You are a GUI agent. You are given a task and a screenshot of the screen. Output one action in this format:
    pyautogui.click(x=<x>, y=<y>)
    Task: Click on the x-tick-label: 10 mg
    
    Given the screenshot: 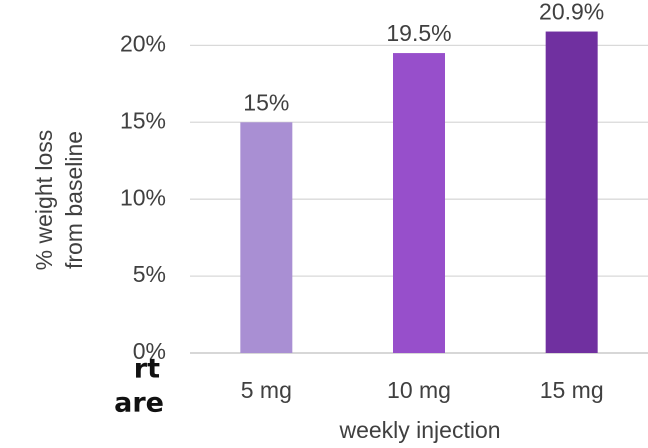 What is the action you would take?
    pyautogui.click(x=419, y=390)
    